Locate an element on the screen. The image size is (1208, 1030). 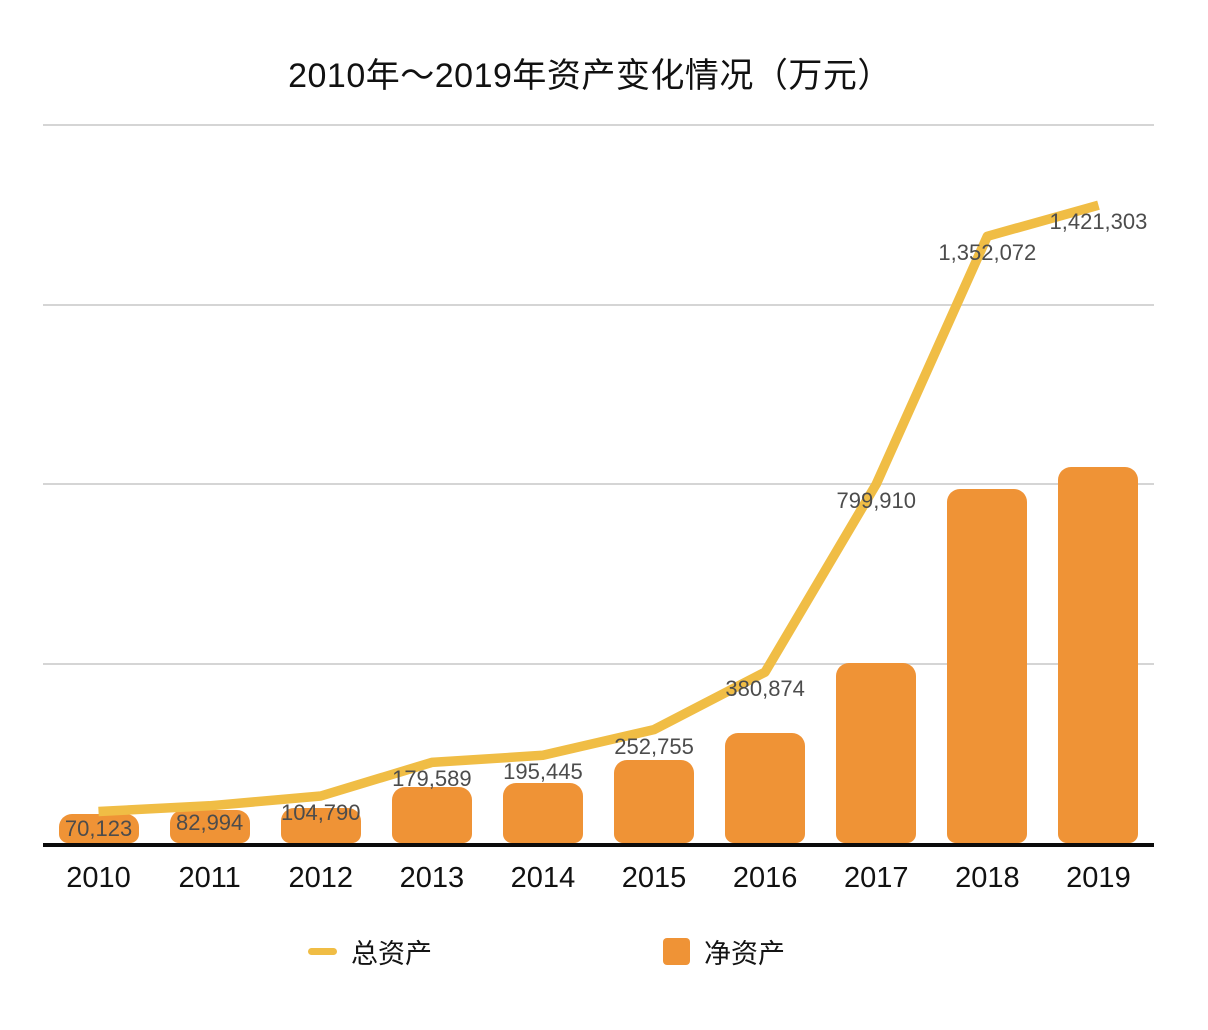
net-assets-bar-2015 is located at coordinates (654, 801).